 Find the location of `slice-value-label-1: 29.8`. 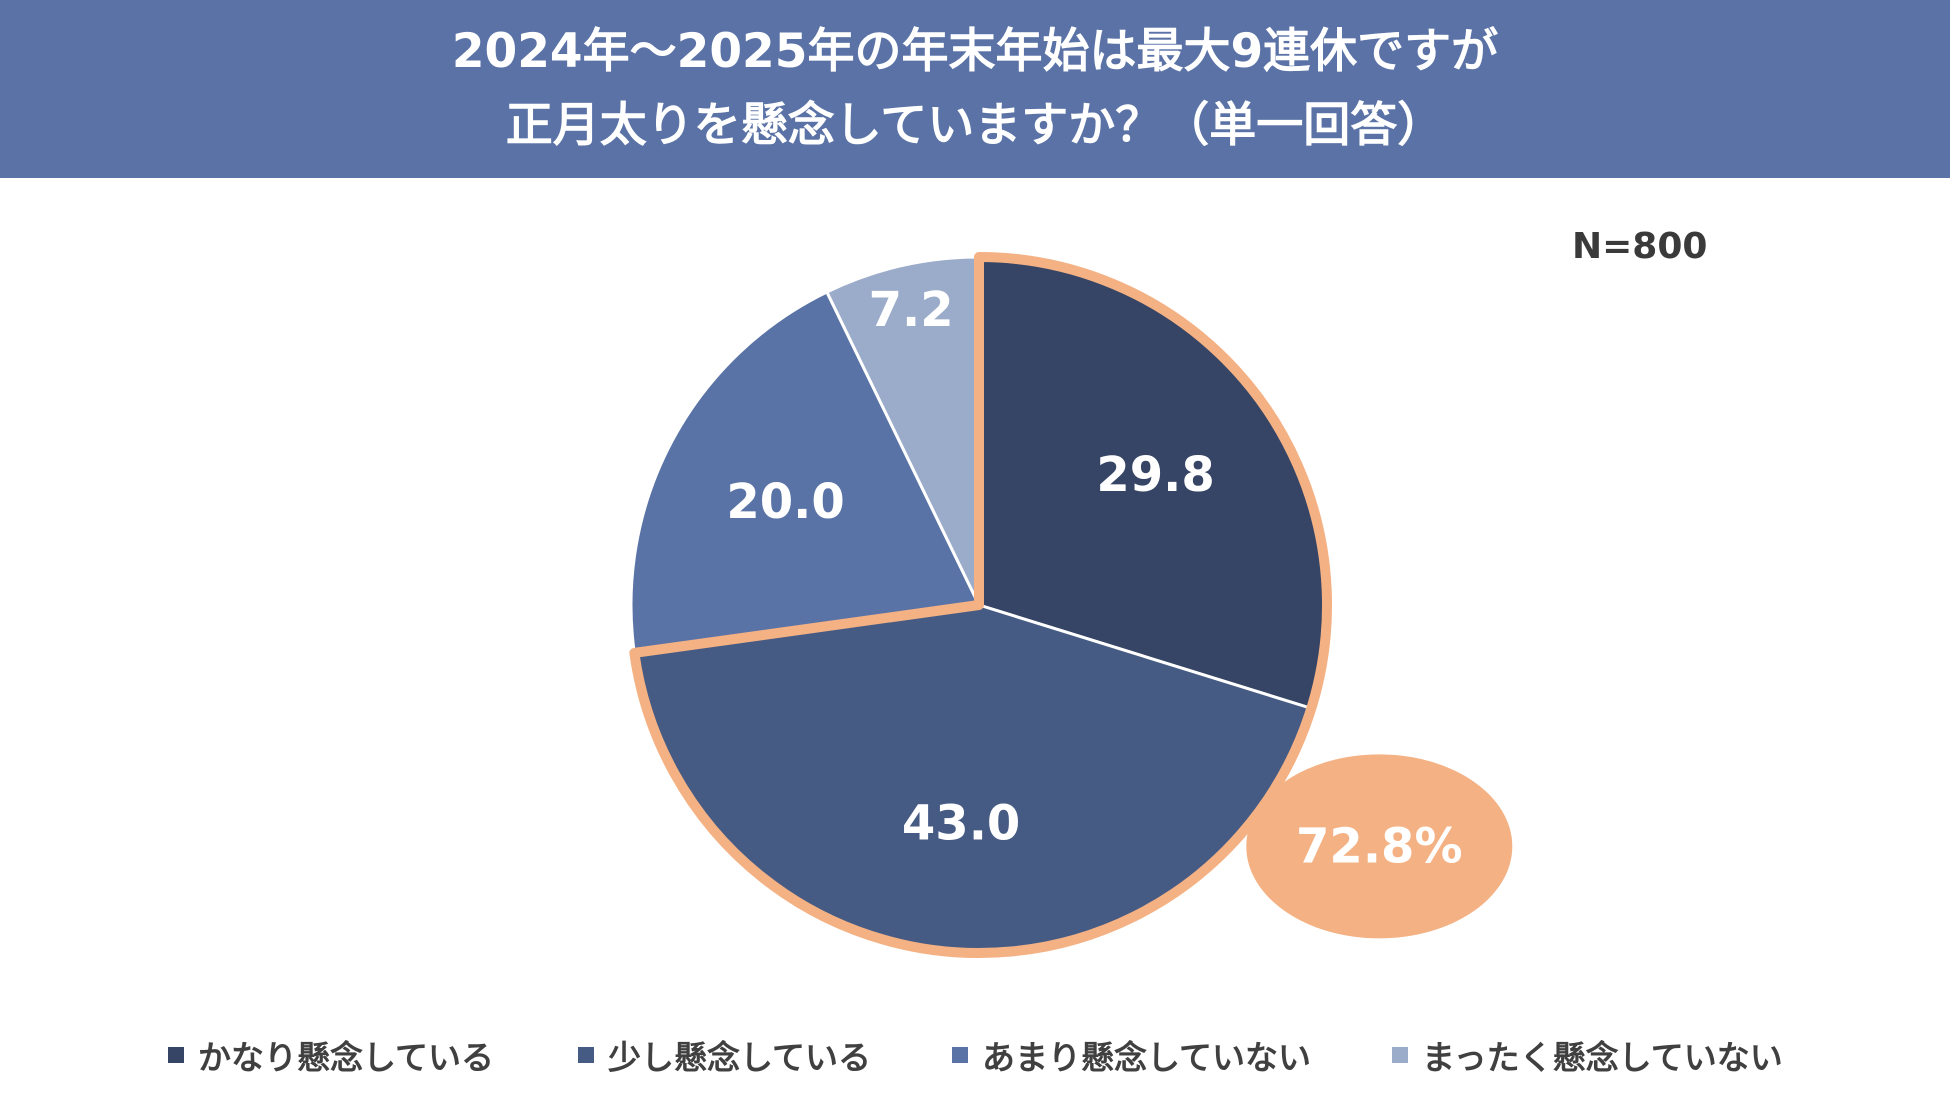

slice-value-label-1: 29.8 is located at coordinates (1155, 475).